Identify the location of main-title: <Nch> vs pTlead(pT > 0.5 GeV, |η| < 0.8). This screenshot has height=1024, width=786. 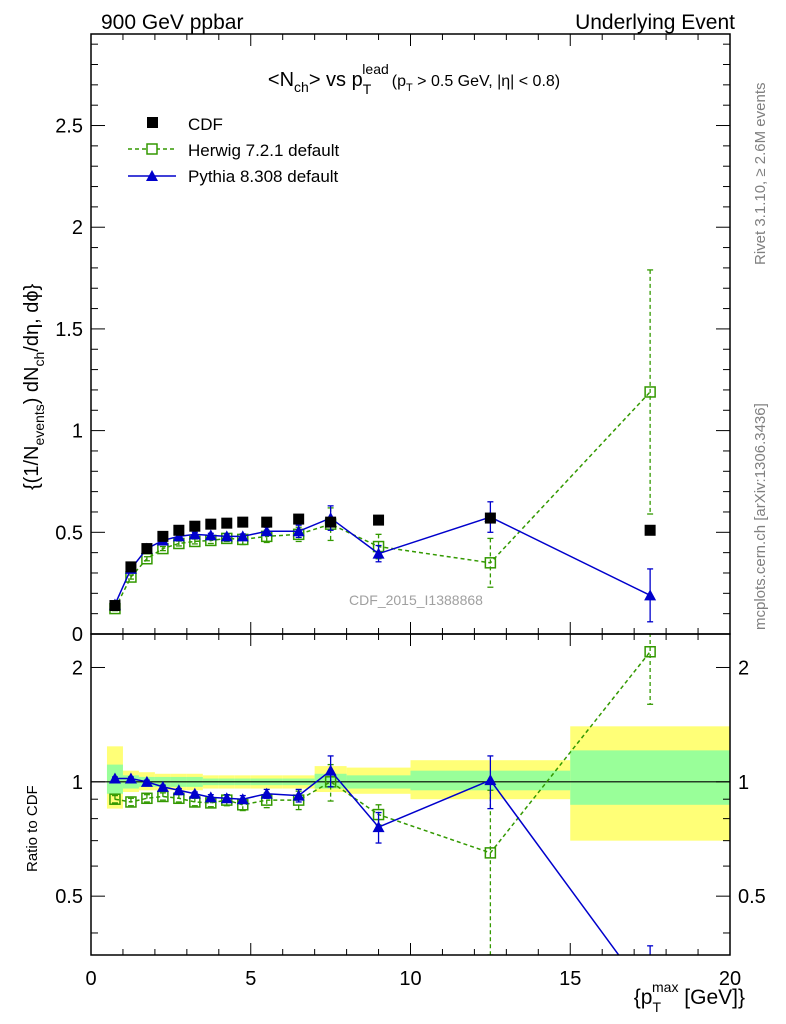
(414, 79).